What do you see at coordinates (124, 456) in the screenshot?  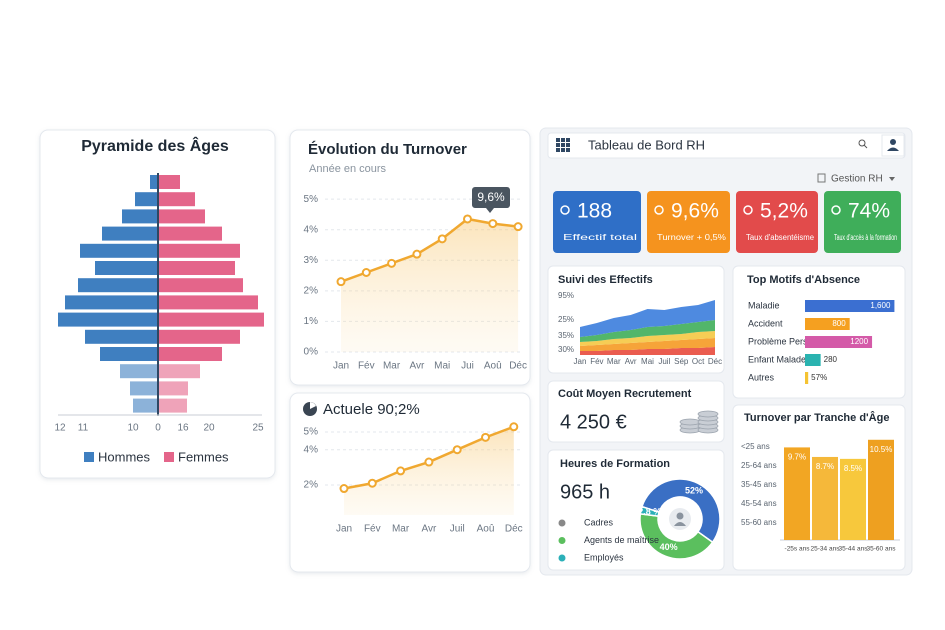 I see `legend-label: Hommes` at bounding box center [124, 456].